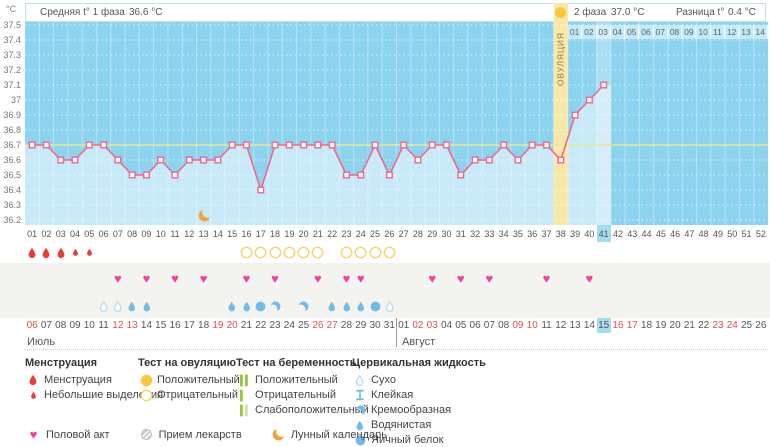 The width and height of the screenshot is (770, 447). Describe the element at coordinates (389, 233) in the screenshot. I see `cycle-day-cell: 26` at that location.